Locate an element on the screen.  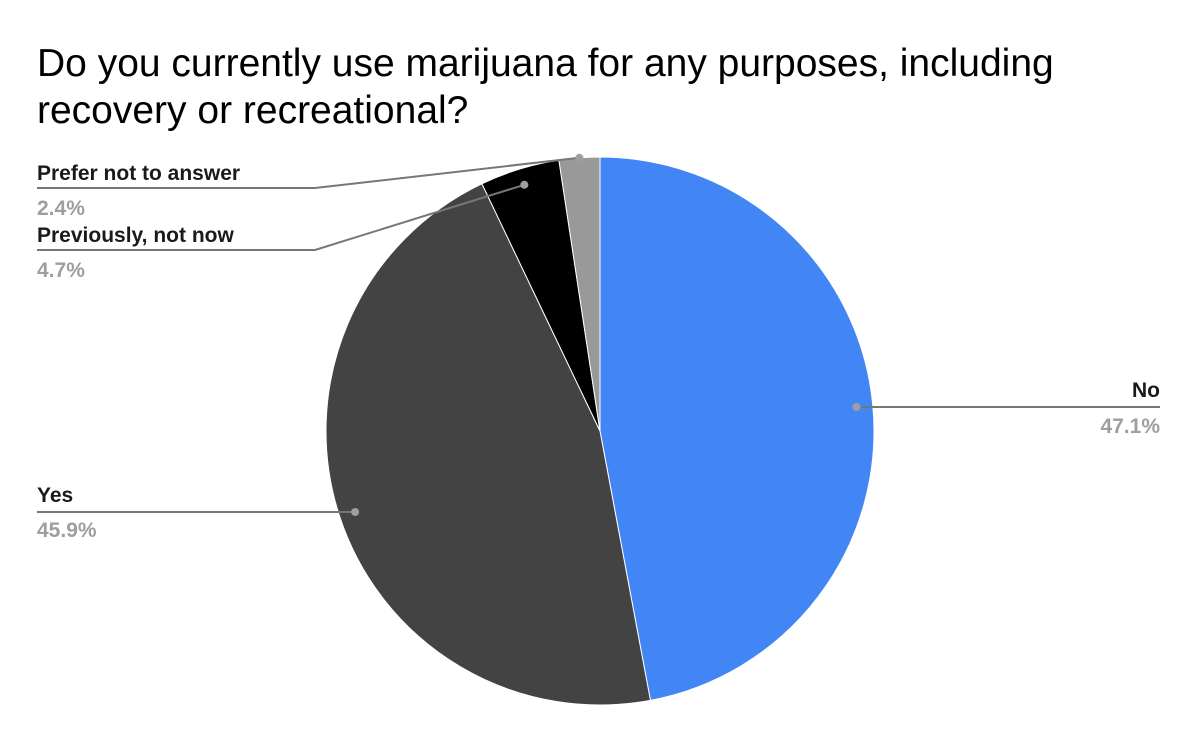
slice-label-yes: Yes is located at coordinates (55, 495).